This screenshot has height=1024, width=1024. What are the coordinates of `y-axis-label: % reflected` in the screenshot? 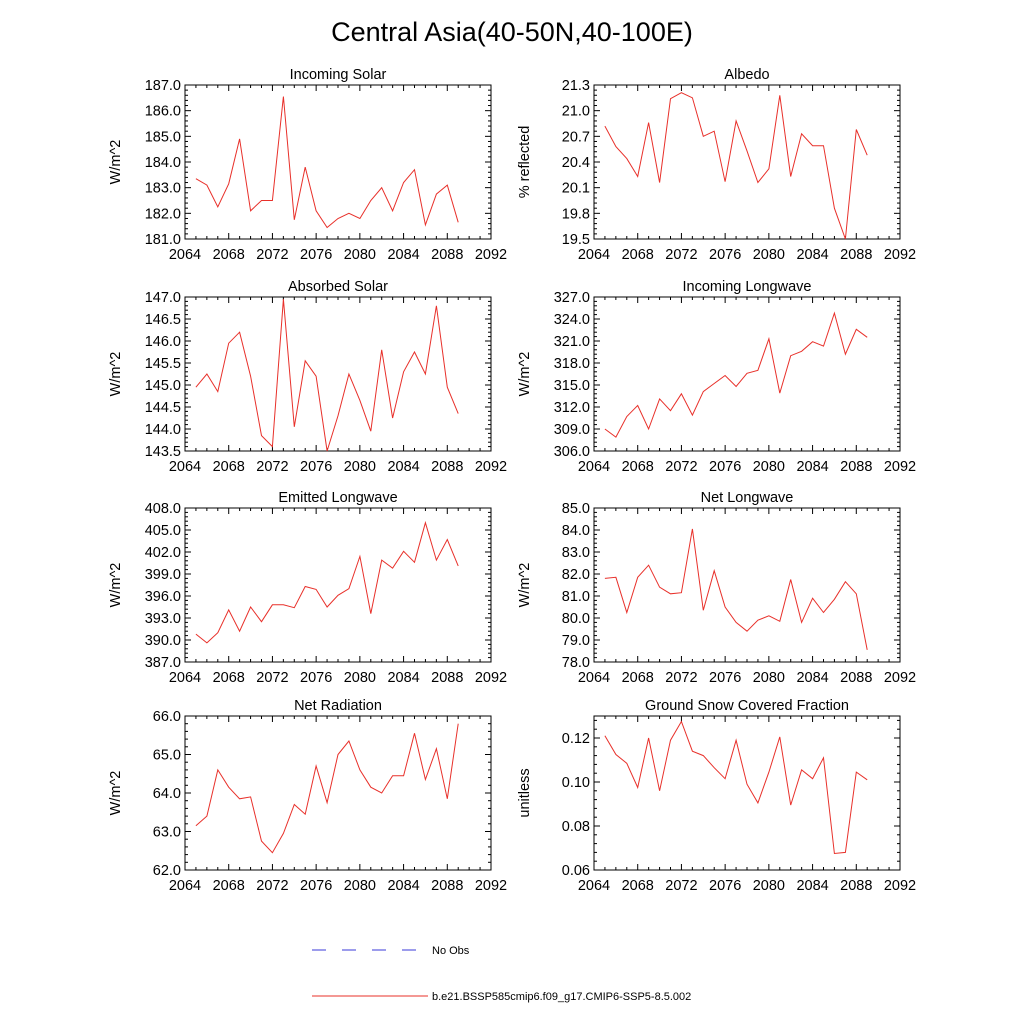 It's located at (525, 162).